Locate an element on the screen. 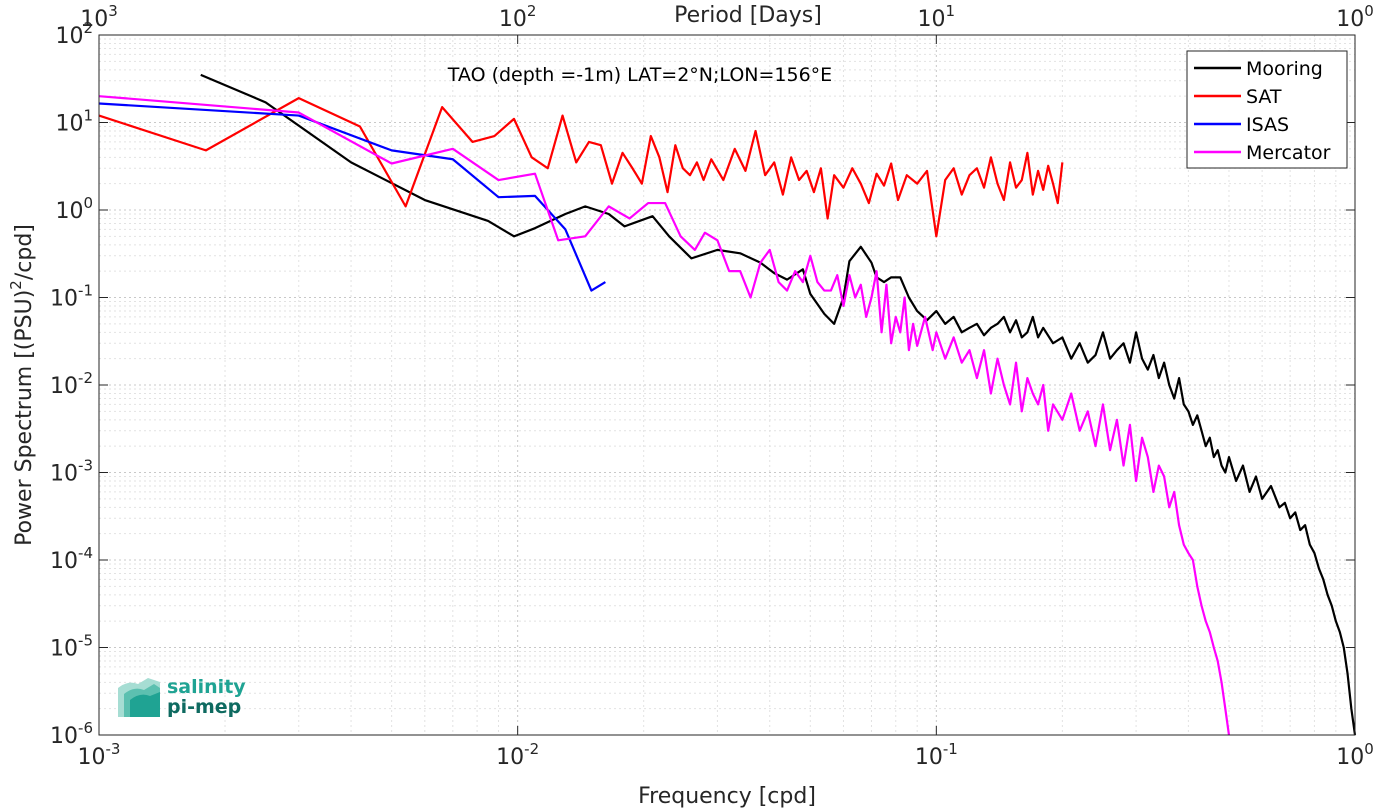  legend-item-isas: ISAS is located at coordinates (1241, 125).